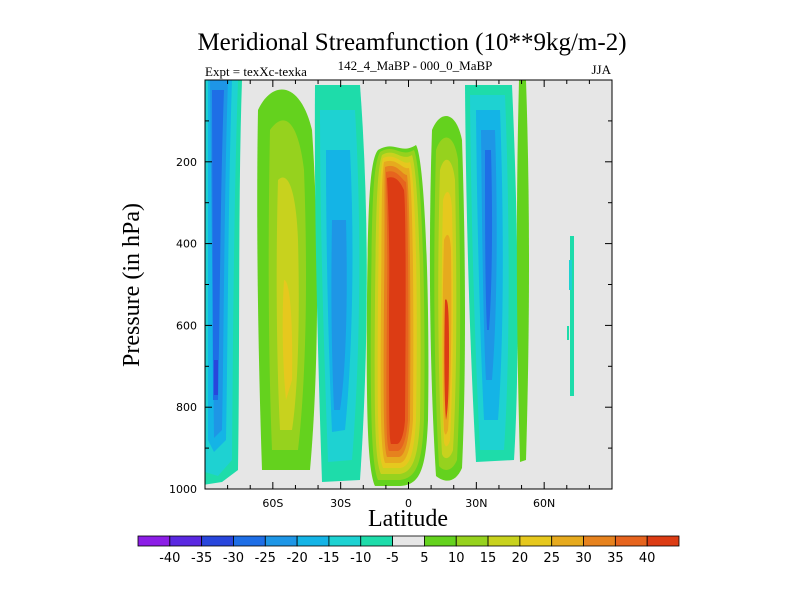  What do you see at coordinates (186, 325) in the screenshot?
I see `y-tick-label: 600` at bounding box center [186, 325].